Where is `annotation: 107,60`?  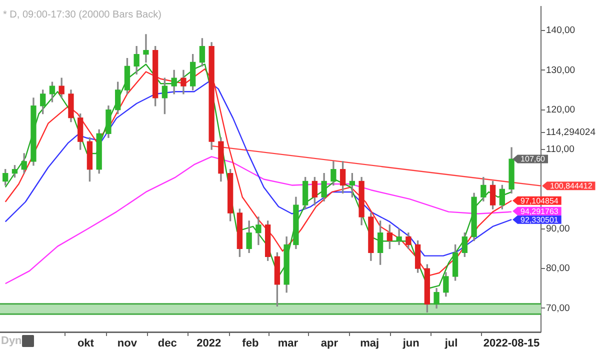
annotation: 107,60 is located at coordinates (533, 159).